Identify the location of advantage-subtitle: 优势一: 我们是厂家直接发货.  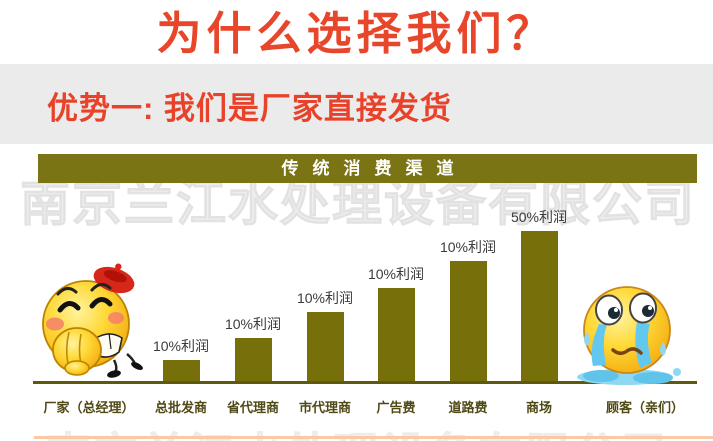
(249, 108).